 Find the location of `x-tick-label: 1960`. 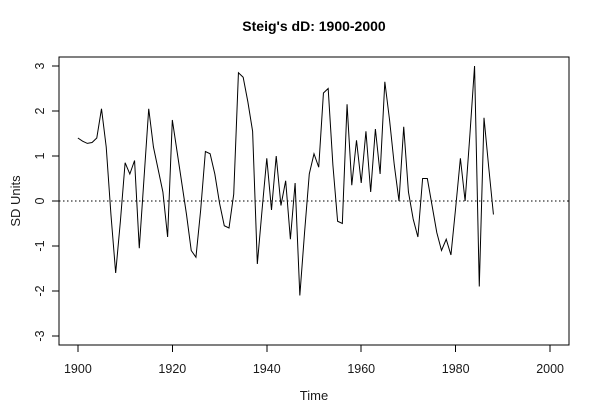

x-tick-label: 1960 is located at coordinates (361, 369).